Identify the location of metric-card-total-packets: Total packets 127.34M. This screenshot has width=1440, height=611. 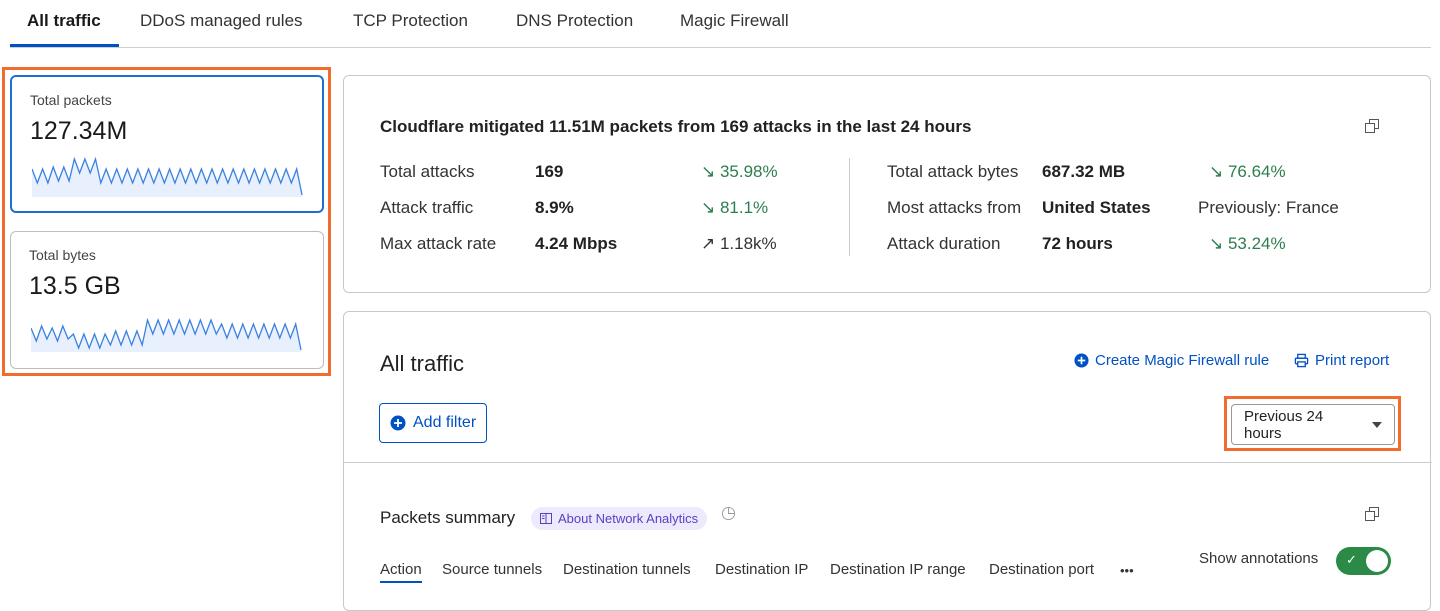
(167, 144).